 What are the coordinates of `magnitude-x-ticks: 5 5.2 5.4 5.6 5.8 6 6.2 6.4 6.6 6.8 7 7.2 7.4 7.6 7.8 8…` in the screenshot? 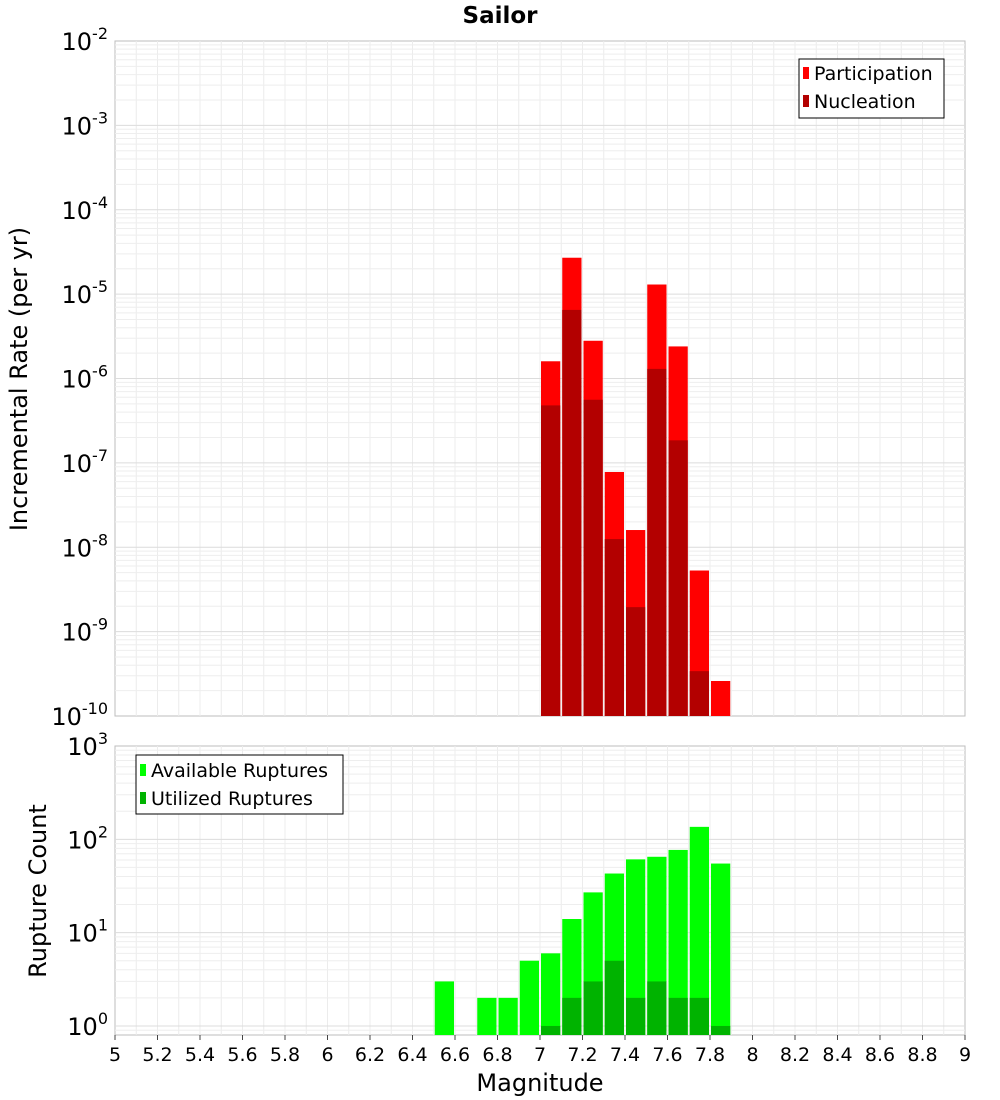 It's located at (540, 1050).